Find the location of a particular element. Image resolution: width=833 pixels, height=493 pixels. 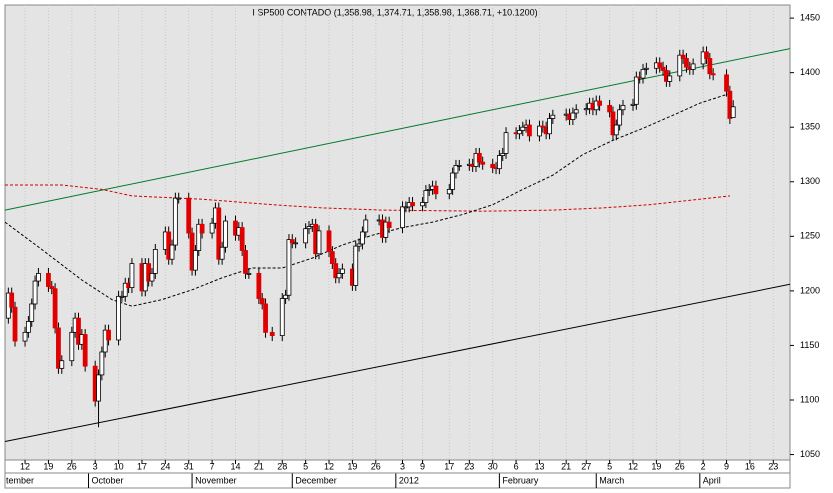

x-tick-label: 23 is located at coordinates (469, 466).